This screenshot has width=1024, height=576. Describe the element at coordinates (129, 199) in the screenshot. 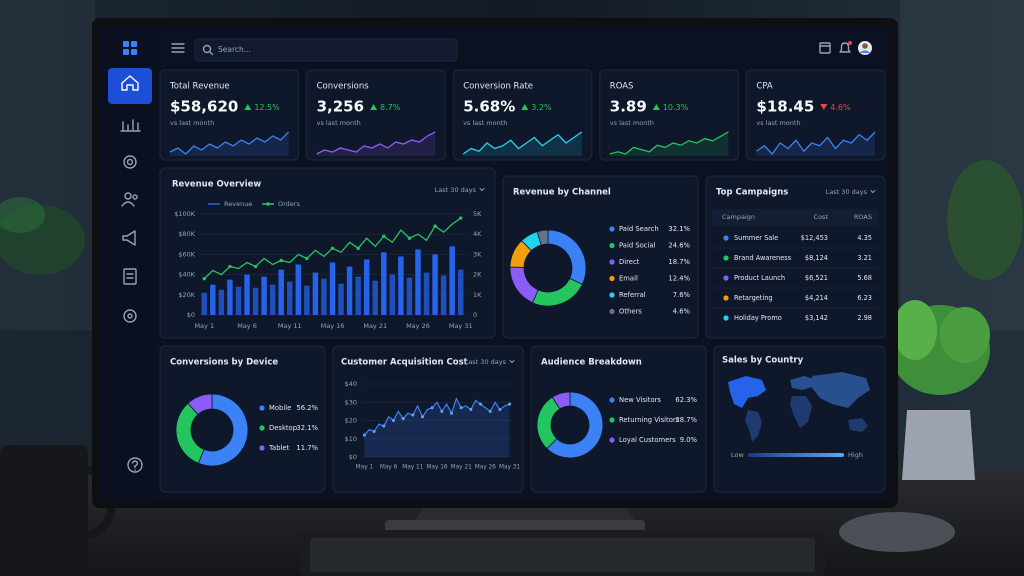

I see `nav-audience` at that location.